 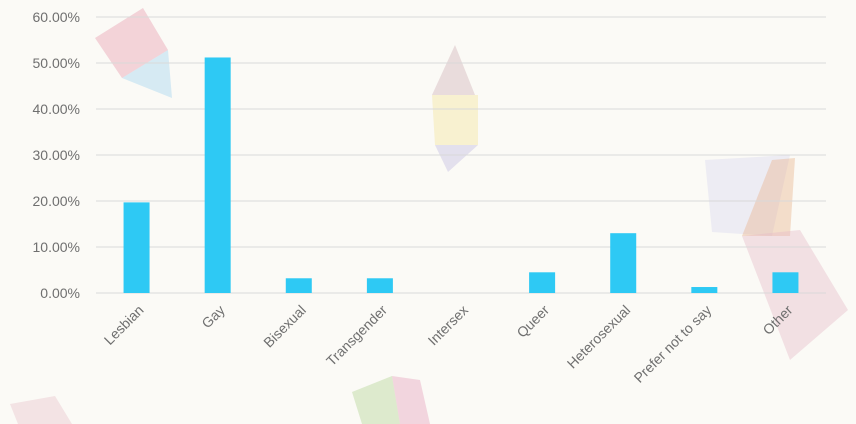 What do you see at coordinates (379, 285) in the screenshot?
I see `bar-transgender` at bounding box center [379, 285].